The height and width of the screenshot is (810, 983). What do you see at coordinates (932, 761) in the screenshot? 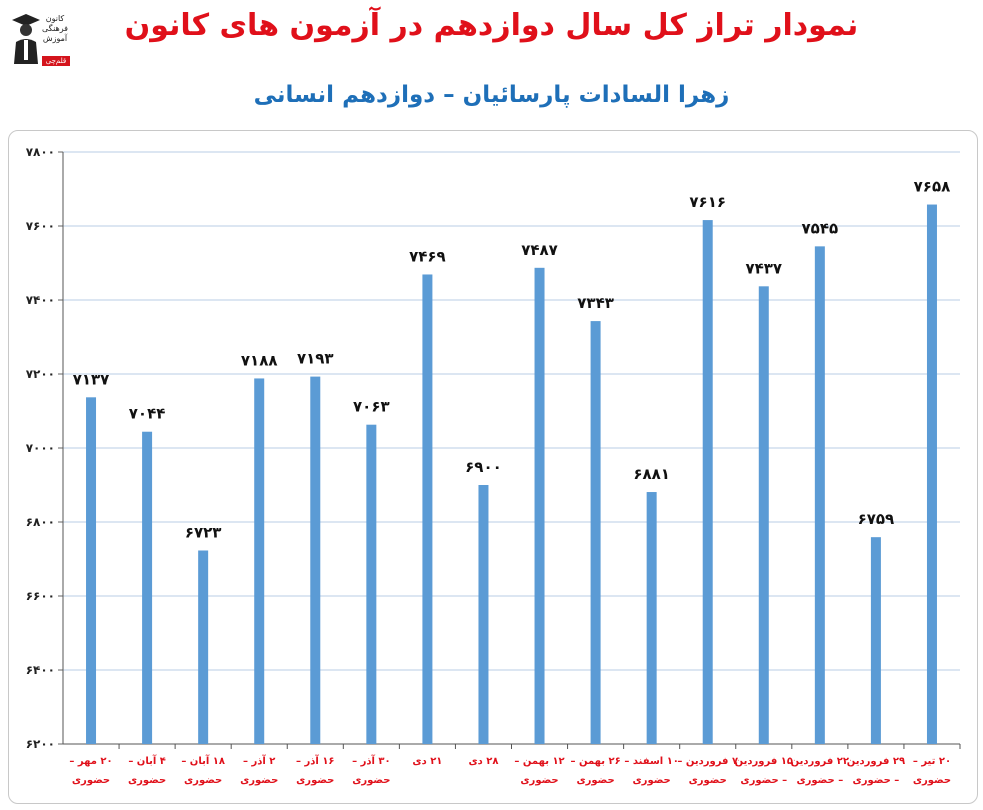
I see `category-label: ۲۰ تیر –` at bounding box center [932, 761].